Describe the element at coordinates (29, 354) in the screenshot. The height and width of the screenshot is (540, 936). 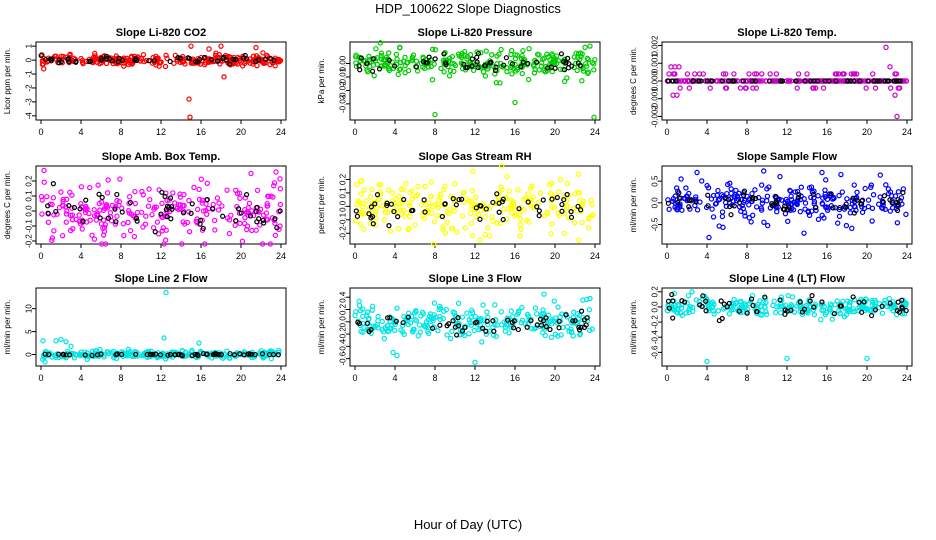
I see `y-tick-label: 0` at that location.